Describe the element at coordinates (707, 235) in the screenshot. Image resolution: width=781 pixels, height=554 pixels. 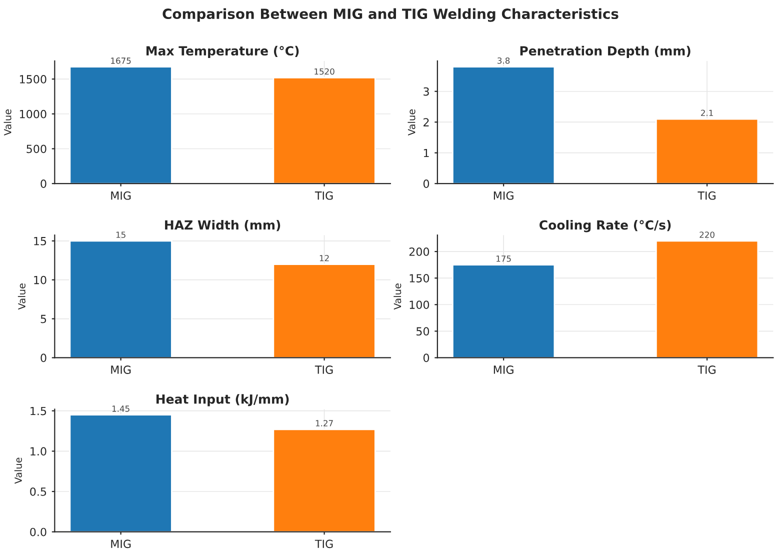
I see `data-label: 220` at that location.